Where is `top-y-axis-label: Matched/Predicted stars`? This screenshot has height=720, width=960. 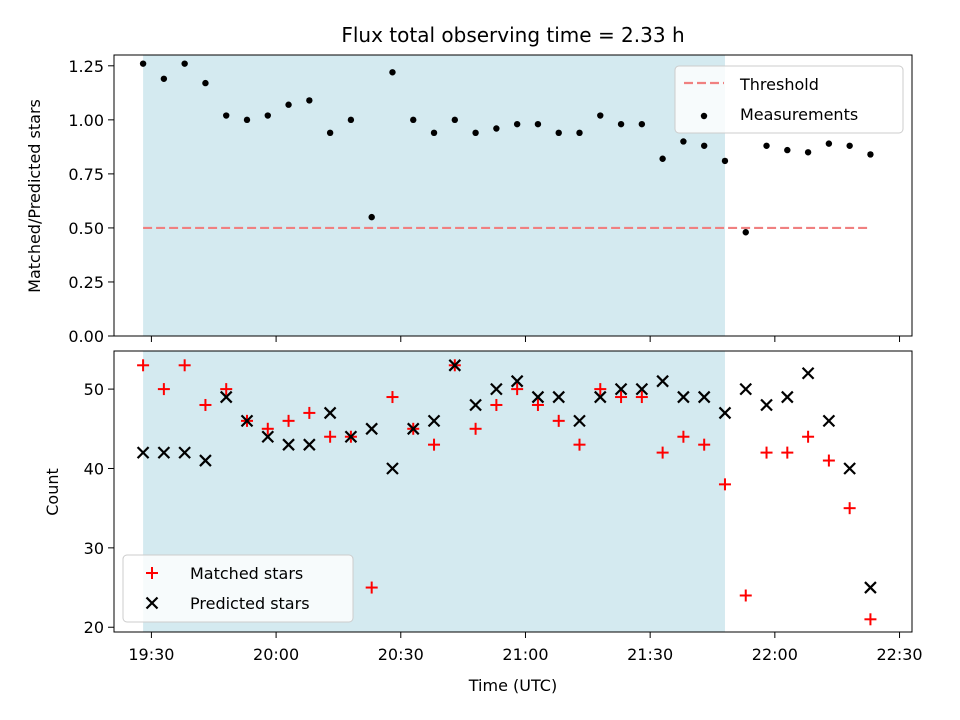 top-y-axis-label: Matched/Predicted stars is located at coordinates (34, 196).